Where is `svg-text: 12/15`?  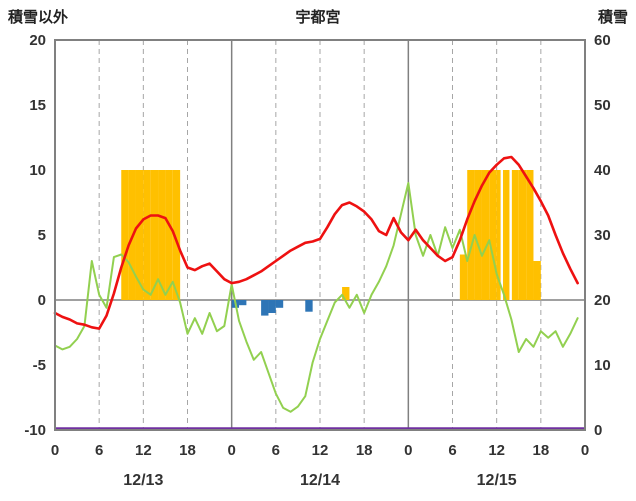 svg-text: 12/15 is located at coordinates (497, 480).